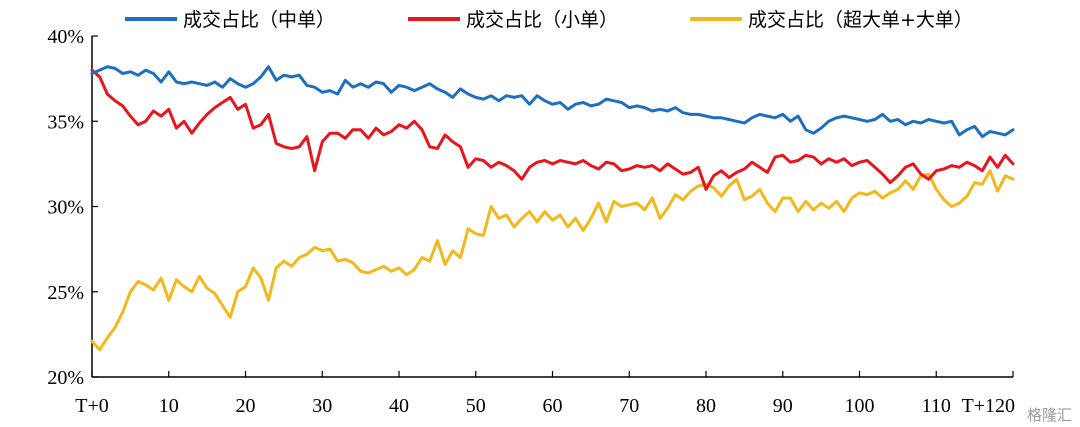 The height and width of the screenshot is (427, 1080). I want to click on legend-label: 成交占比（中单）, so click(259, 20).